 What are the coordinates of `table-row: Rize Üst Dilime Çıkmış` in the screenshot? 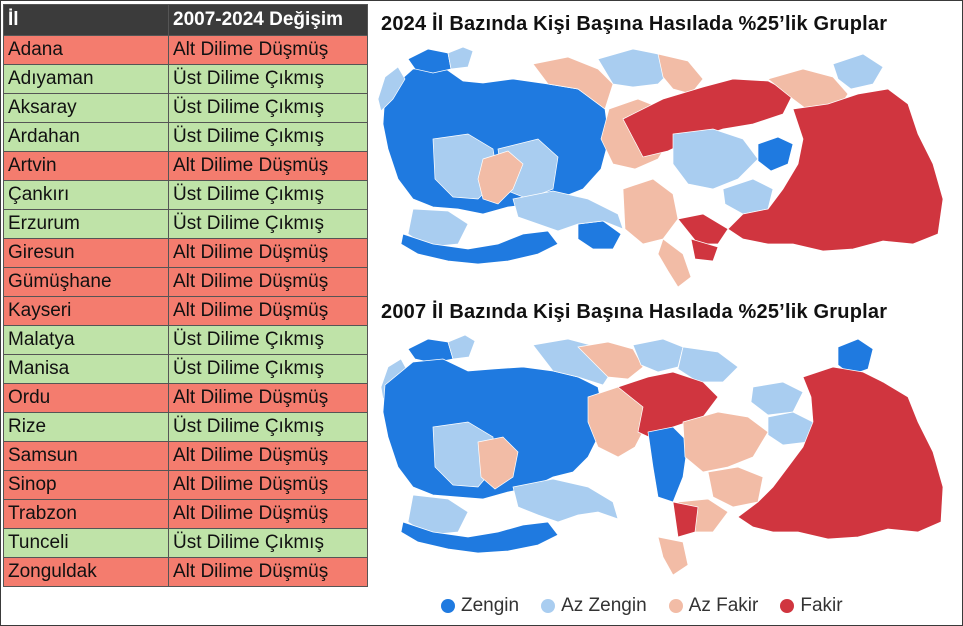 It's located at (185, 427).